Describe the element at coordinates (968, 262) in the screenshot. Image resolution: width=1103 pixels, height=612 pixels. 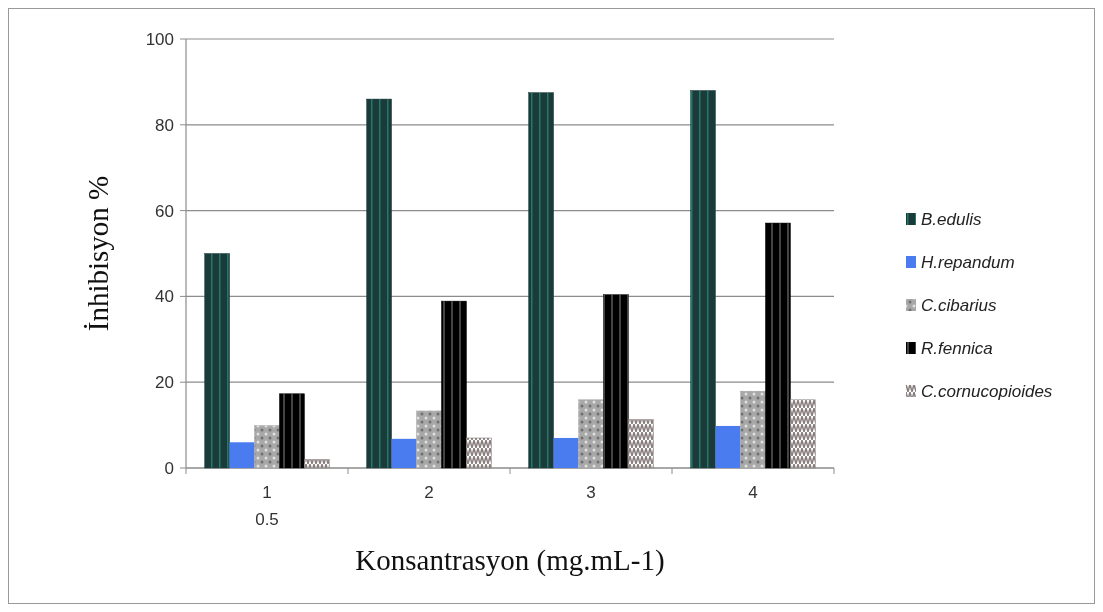
I see `legend-label: H.repandum` at that location.